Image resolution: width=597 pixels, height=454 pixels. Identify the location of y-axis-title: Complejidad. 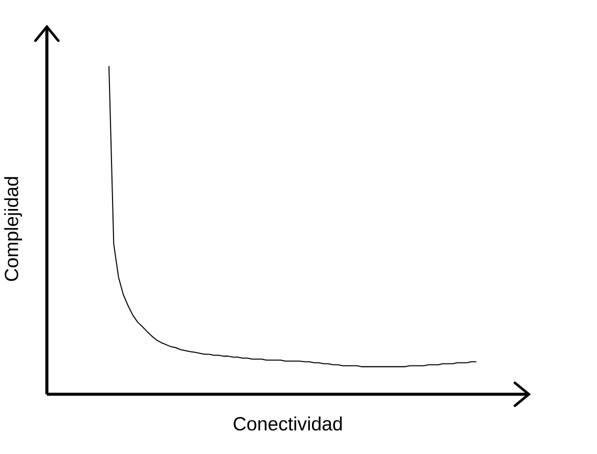
(13, 229).